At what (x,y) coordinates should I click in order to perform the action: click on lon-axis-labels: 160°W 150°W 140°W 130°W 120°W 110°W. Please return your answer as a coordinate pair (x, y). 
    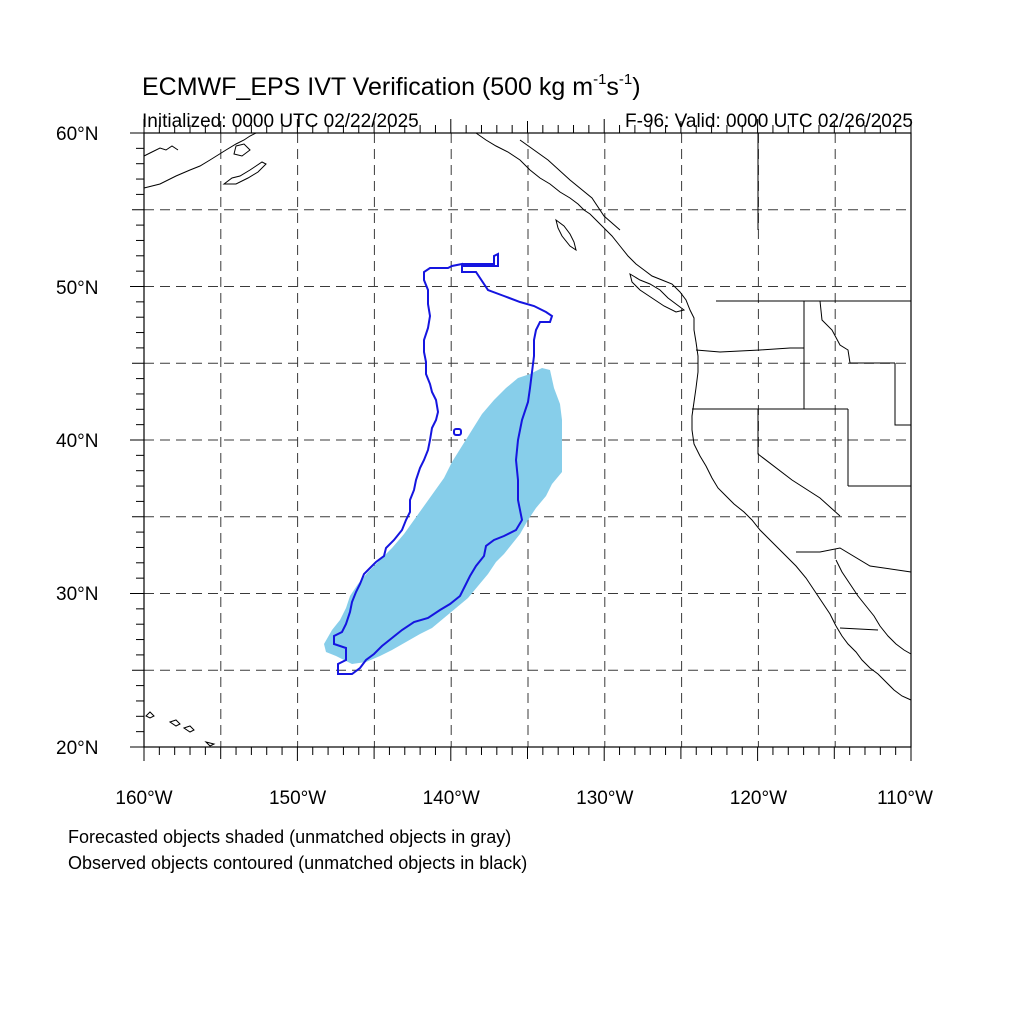
    Looking at the image, I should click on (524, 798).